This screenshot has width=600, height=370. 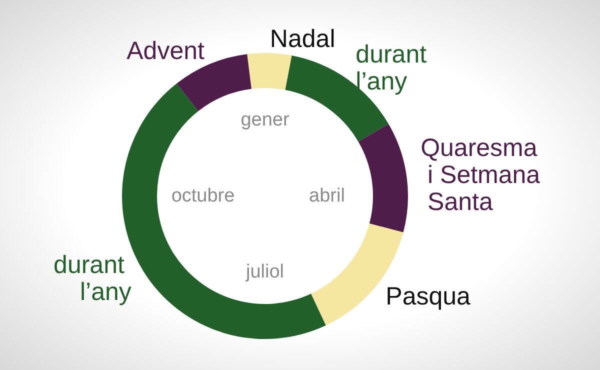 What do you see at coordinates (203, 196) in the screenshot?
I see `text: octubre` at bounding box center [203, 196].